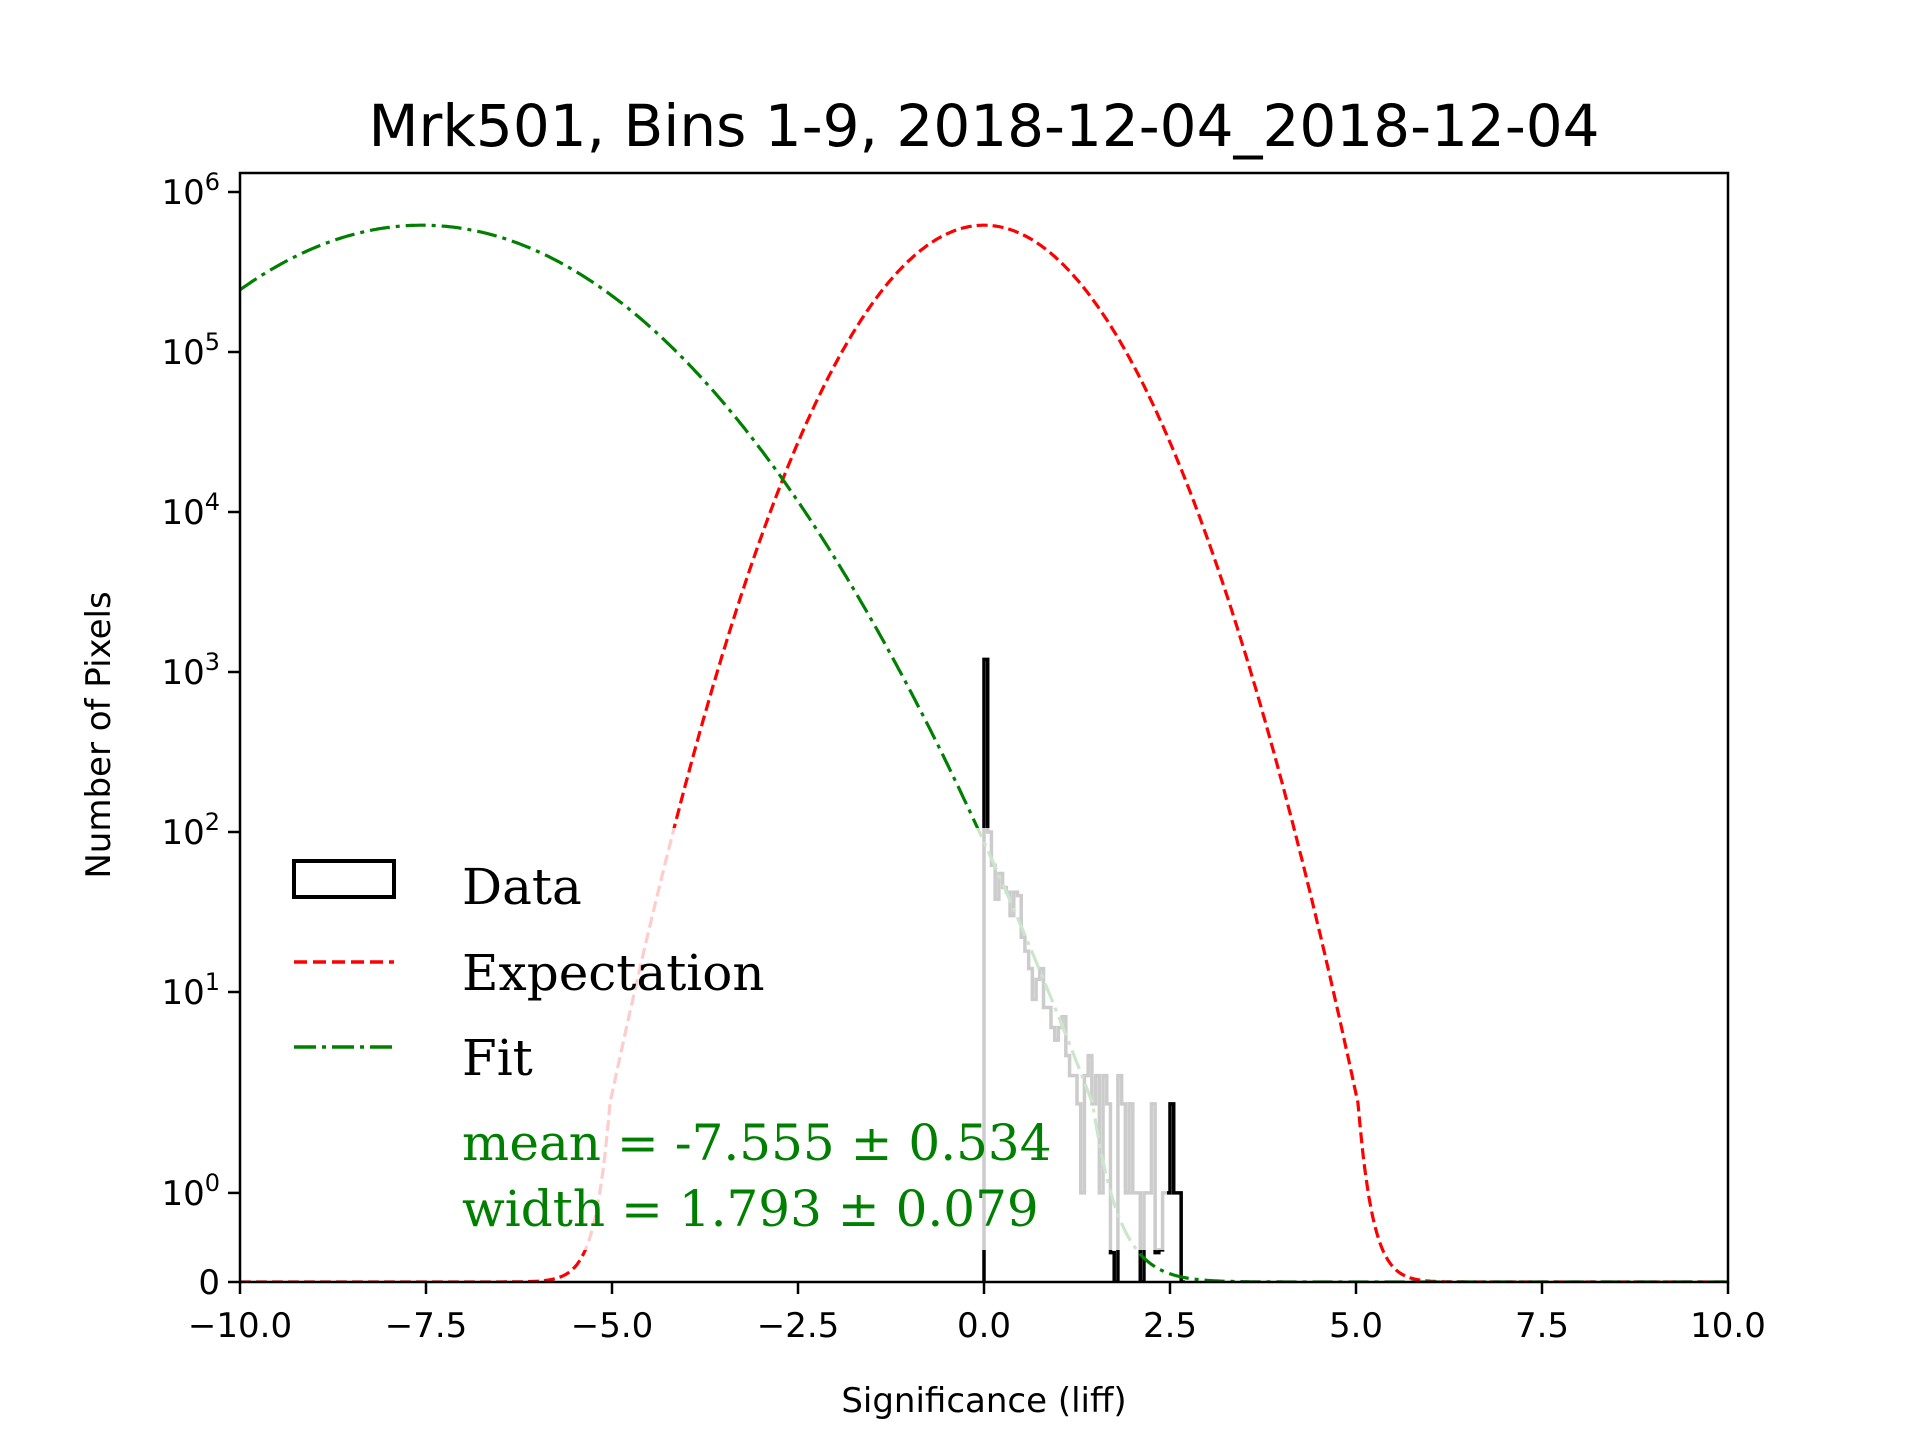 This screenshot has height=1440, width=1920. What do you see at coordinates (613, 973) in the screenshot?
I see `legend-expectation-label: Expectation` at bounding box center [613, 973].